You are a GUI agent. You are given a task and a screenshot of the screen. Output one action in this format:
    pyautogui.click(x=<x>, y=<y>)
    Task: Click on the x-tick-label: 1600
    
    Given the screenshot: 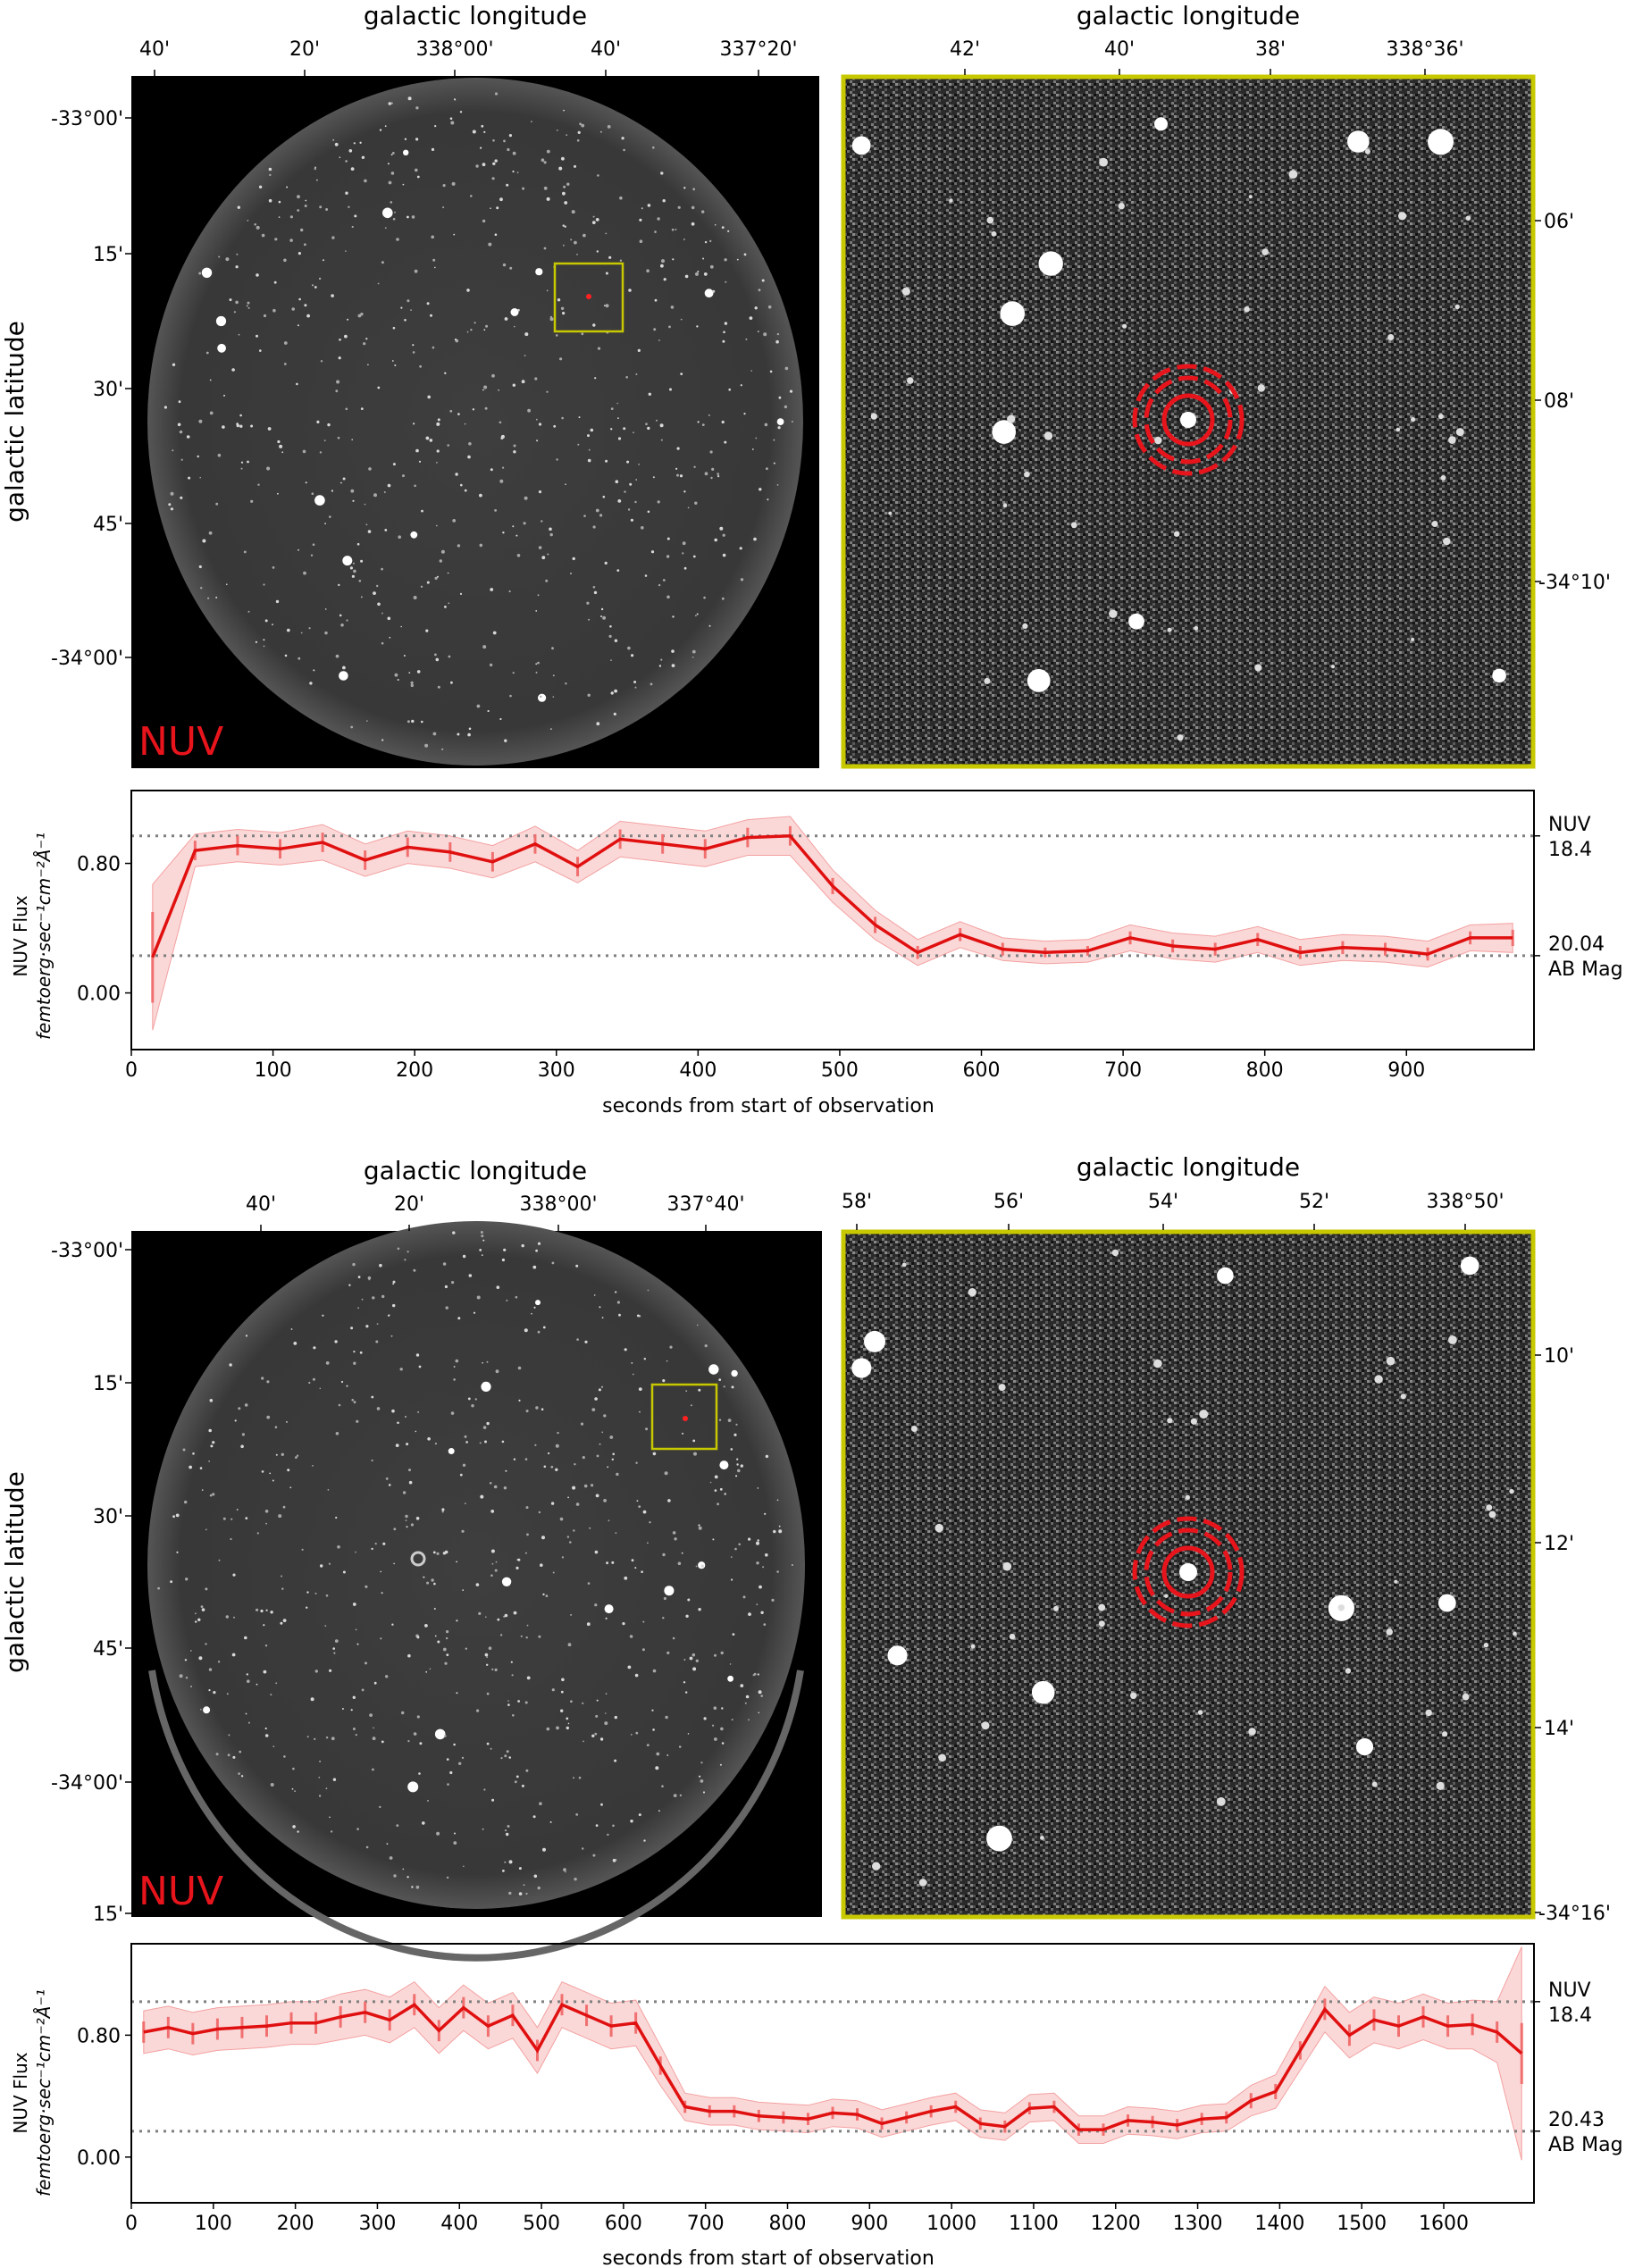 What is the action you would take?
    pyautogui.click(x=1444, y=2224)
    